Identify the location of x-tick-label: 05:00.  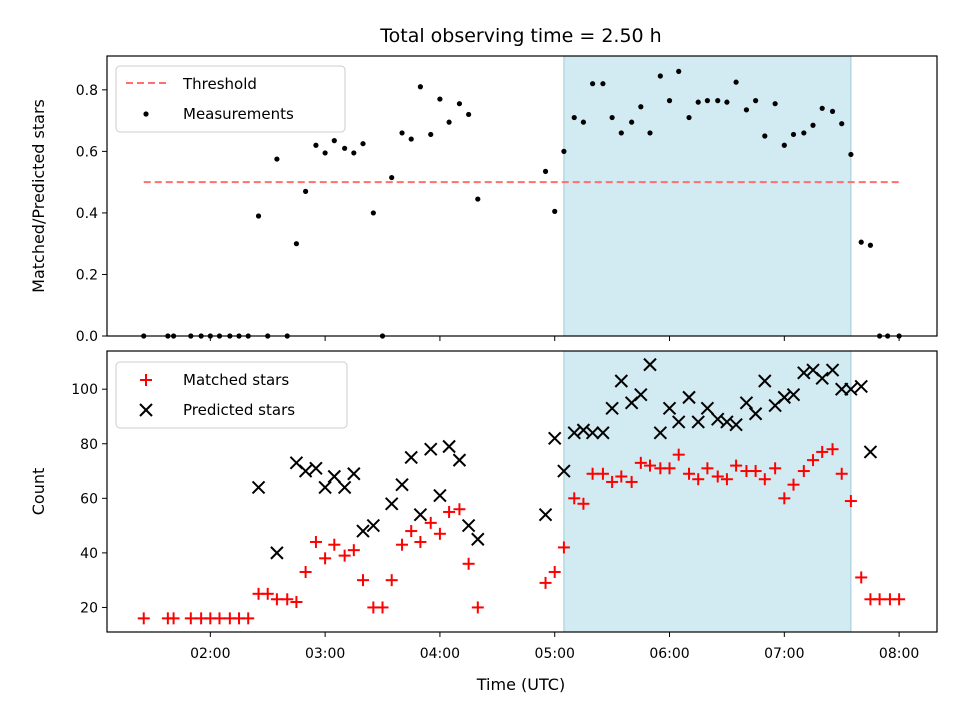
(555, 654).